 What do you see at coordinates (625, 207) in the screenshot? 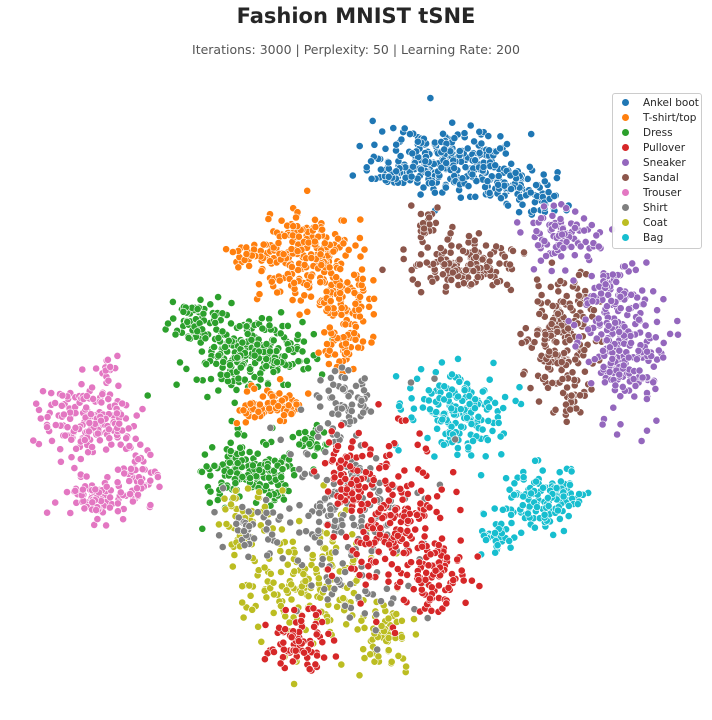
I see `legend-marker` at bounding box center [625, 207].